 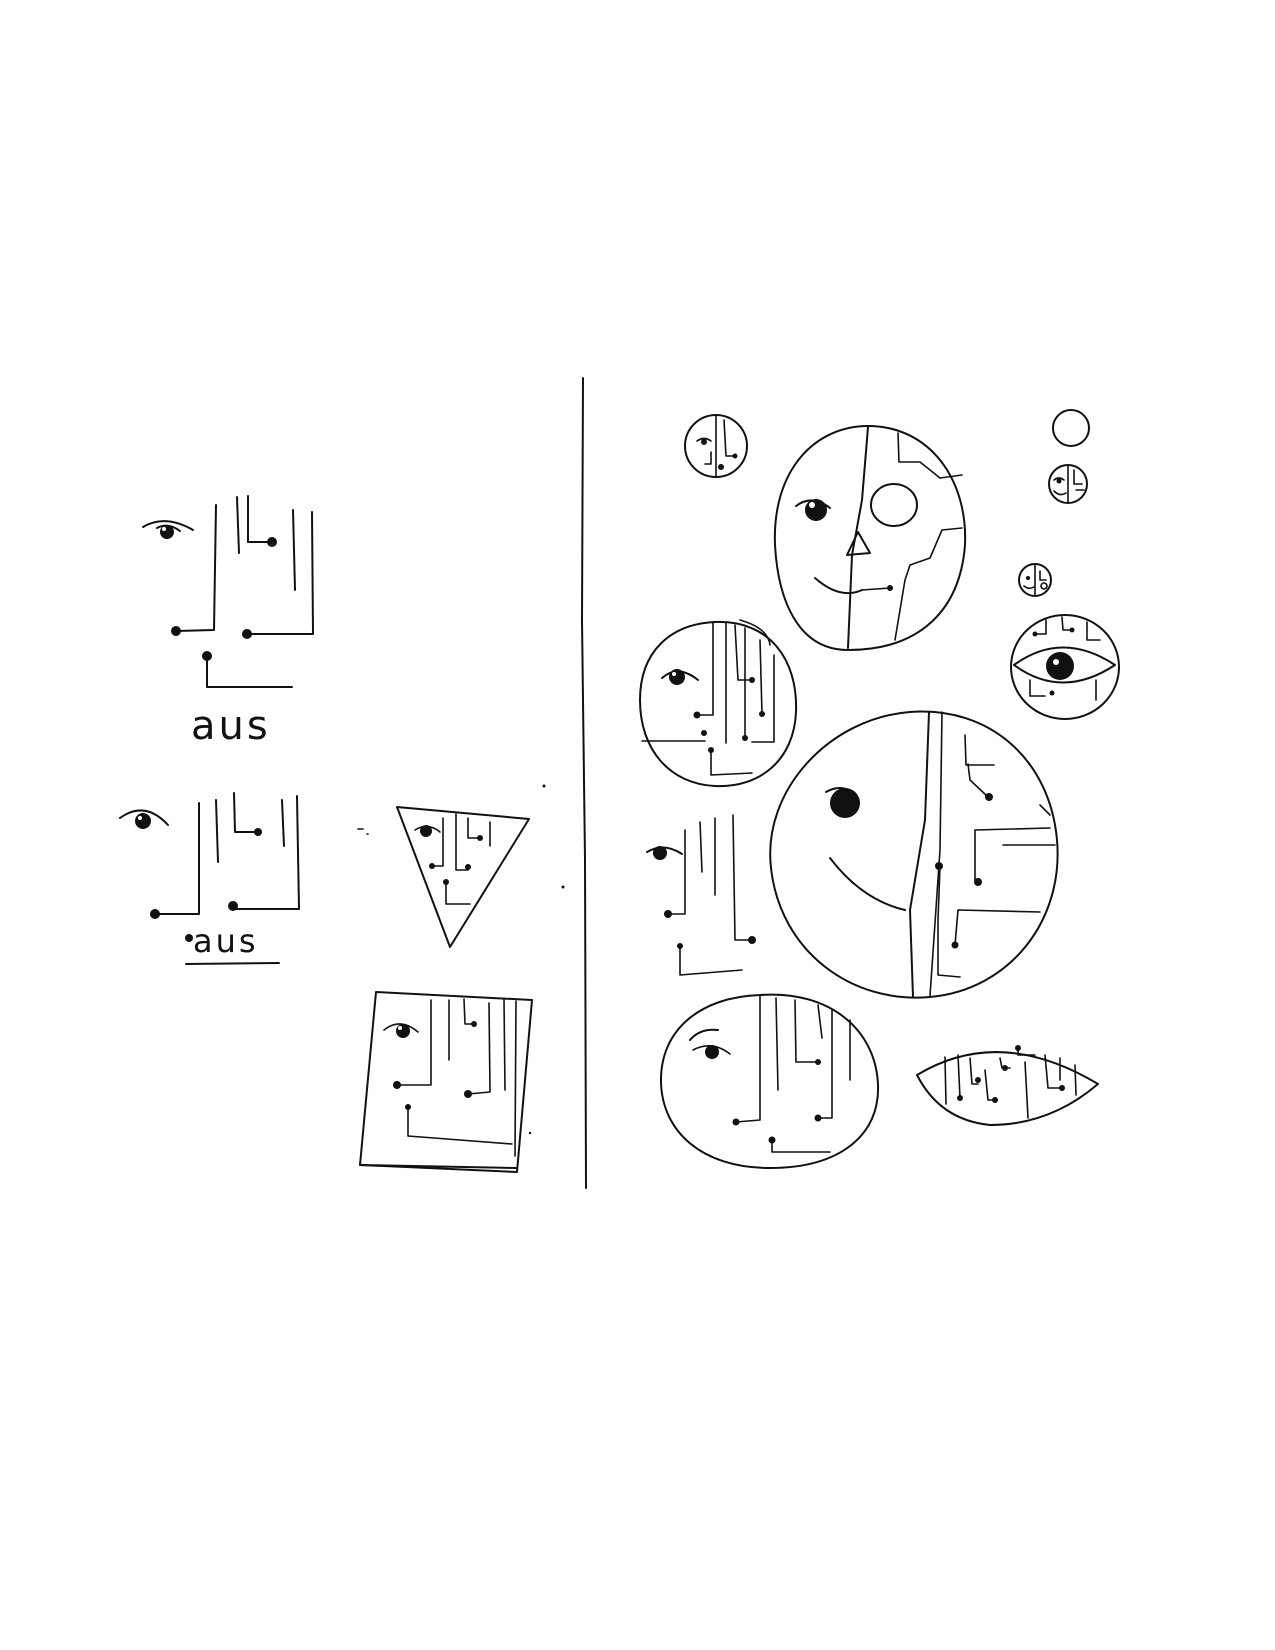 I want to click on triangle-face, so click(x=443, y=877).